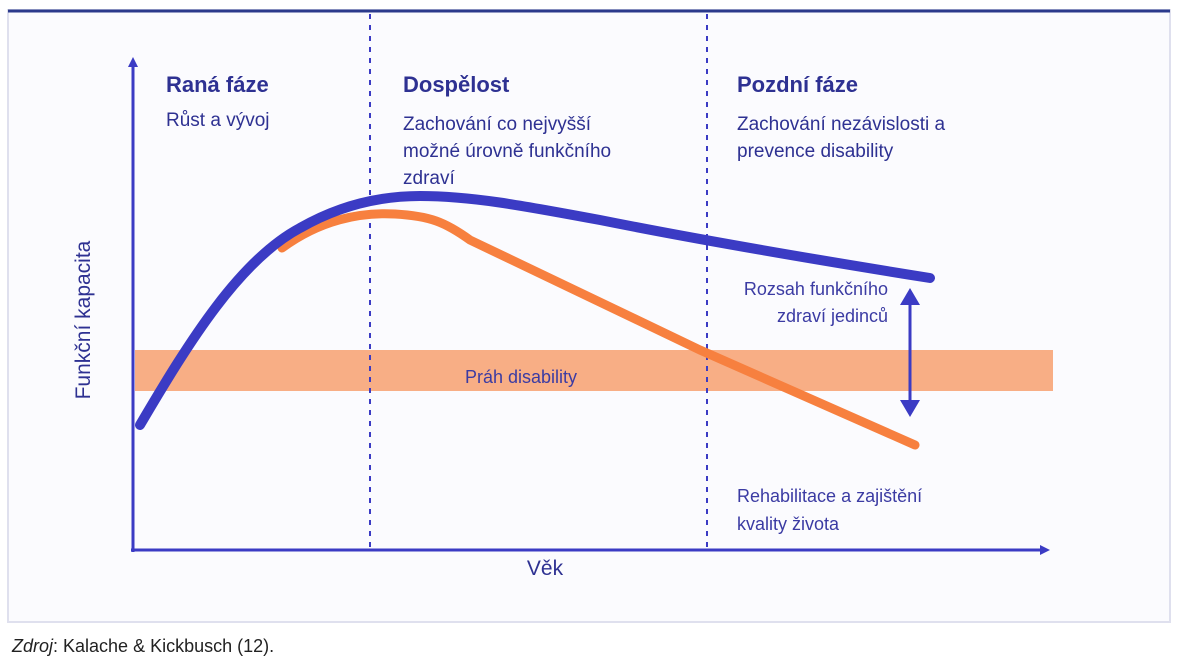 This screenshot has height=666, width=1178. Describe the element at coordinates (545, 568) in the screenshot. I see `x-axis-label: Věk` at that location.